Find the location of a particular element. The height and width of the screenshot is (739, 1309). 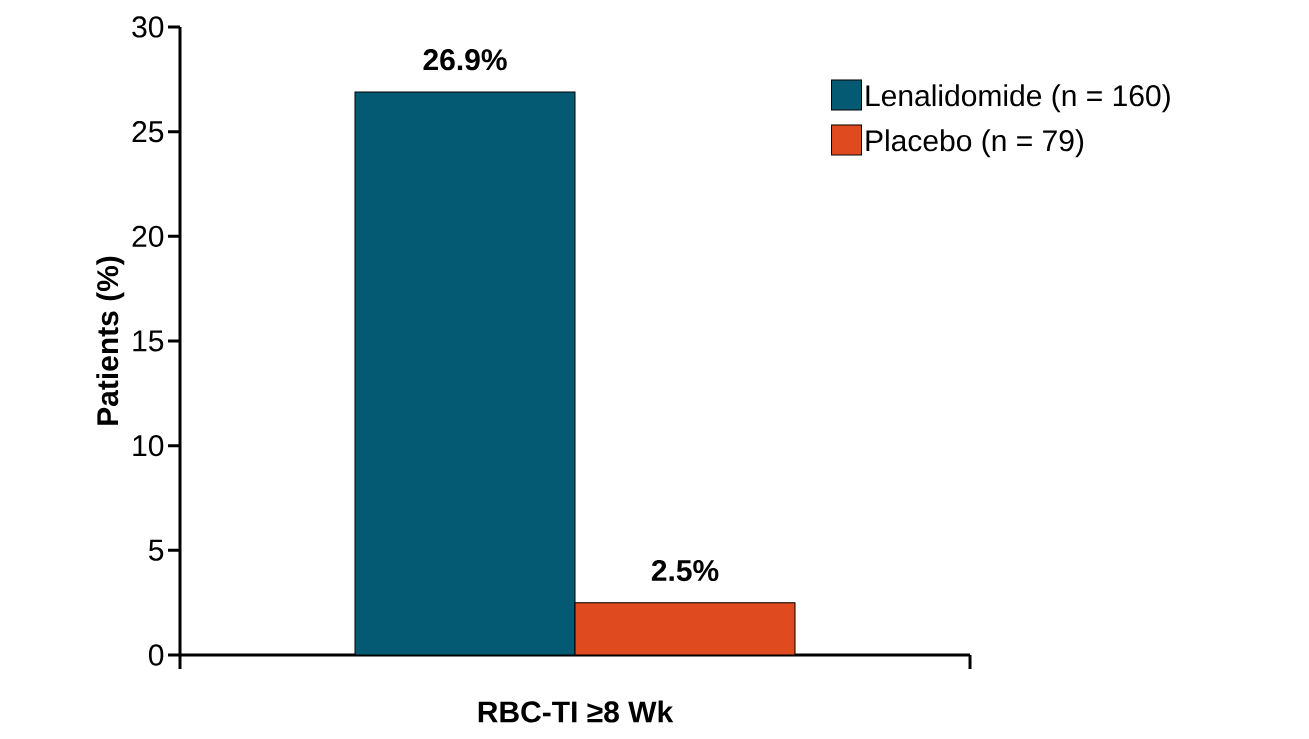

y-tick-label: 15 is located at coordinates (148, 341).